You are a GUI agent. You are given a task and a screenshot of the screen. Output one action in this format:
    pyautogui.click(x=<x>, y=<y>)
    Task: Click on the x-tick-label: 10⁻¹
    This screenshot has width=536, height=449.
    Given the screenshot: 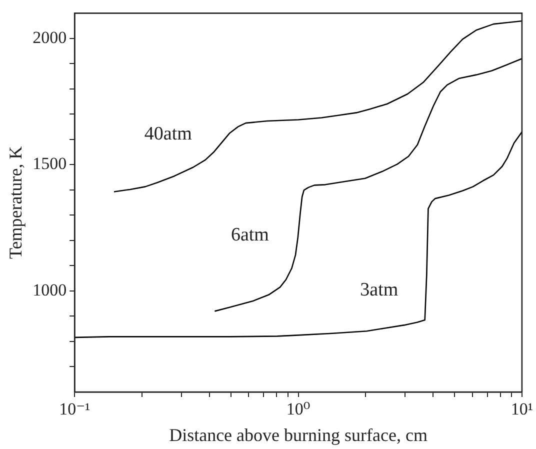 What is the action you would take?
    pyautogui.click(x=74, y=409)
    